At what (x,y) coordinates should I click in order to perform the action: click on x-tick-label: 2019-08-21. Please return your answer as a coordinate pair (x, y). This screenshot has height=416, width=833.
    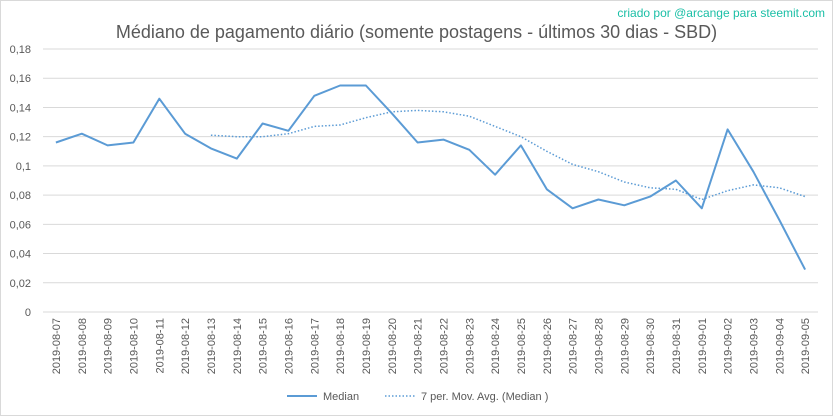
    Looking at the image, I should click on (419, 346).